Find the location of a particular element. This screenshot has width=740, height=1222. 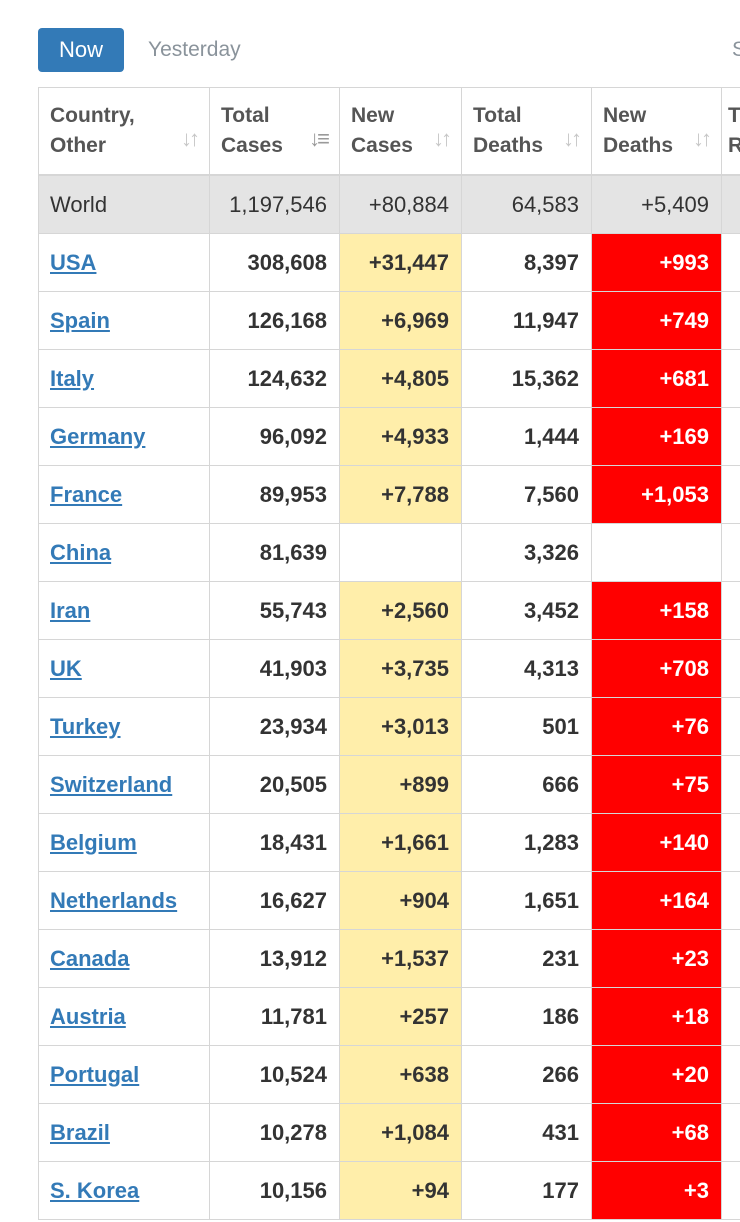

total-deaths-cell: 11,947 is located at coordinates (526, 320).